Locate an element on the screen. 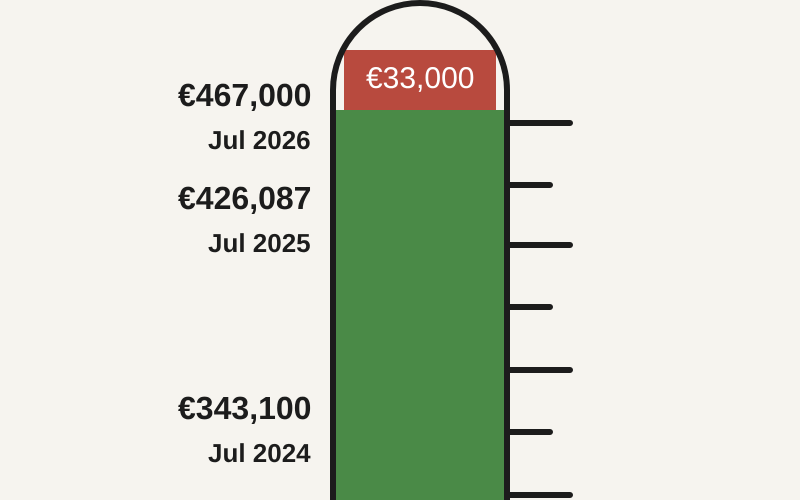 The image size is (800, 500). category-label: Jul 2025 is located at coordinates (259, 243).